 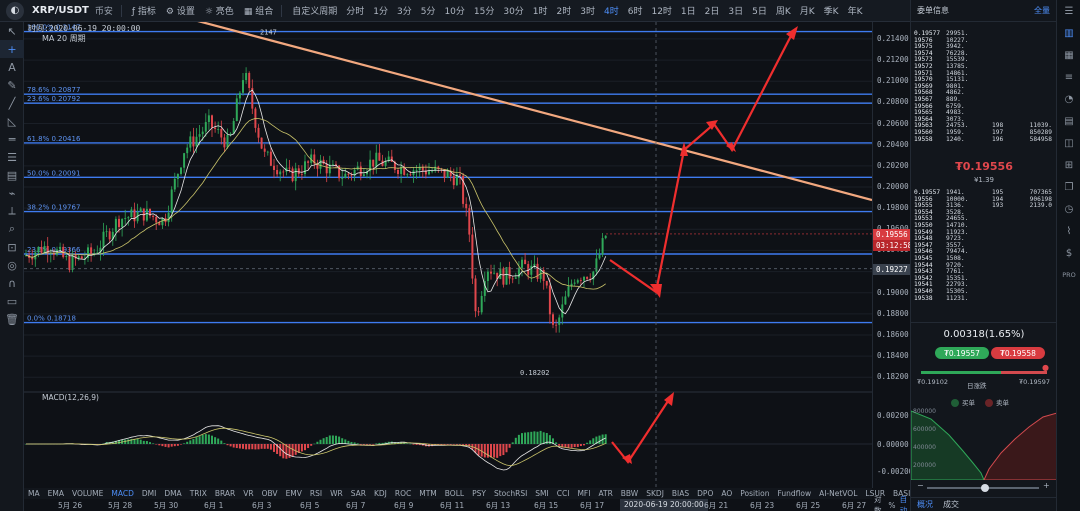 What do you see at coordinates (712, 12) in the screenshot?
I see `period-14: 2日` at bounding box center [712, 12].